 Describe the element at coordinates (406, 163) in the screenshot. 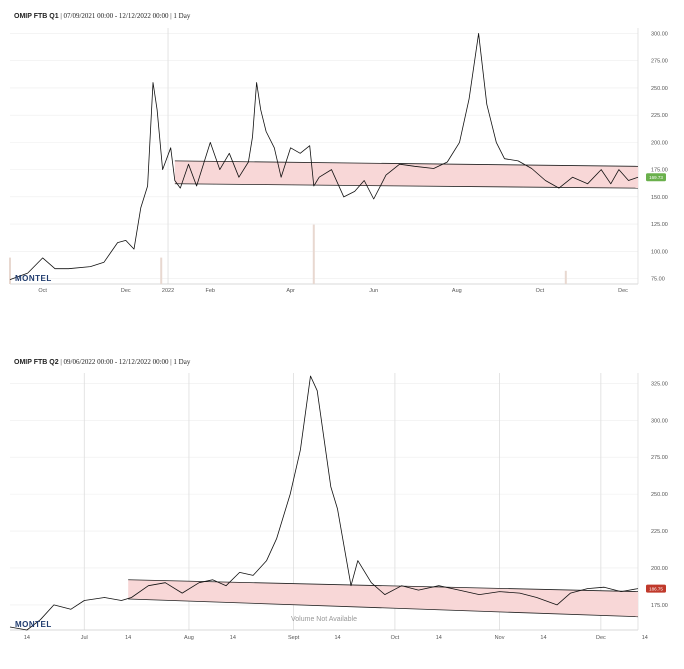

I see `chart1-channel-upper` at that location.